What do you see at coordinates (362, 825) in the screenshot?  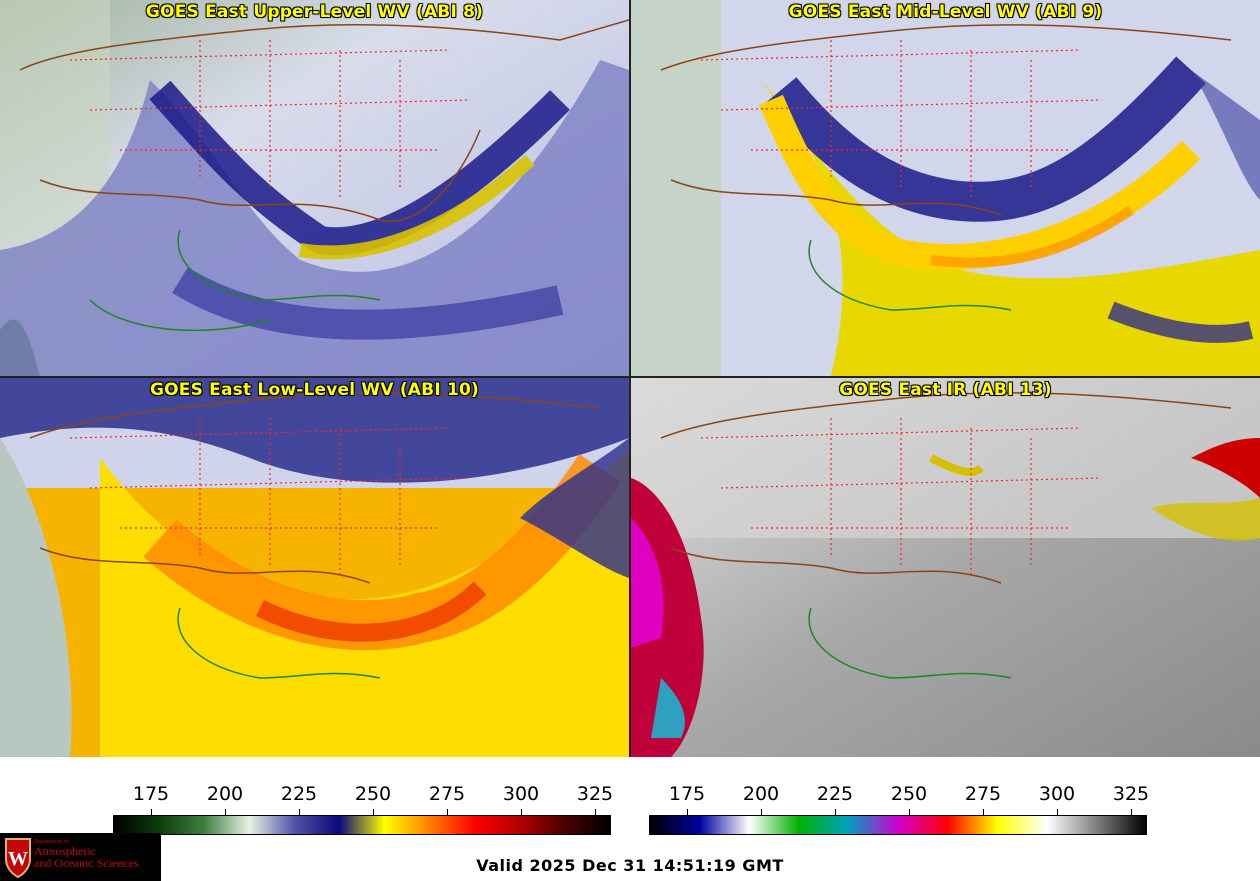 I see `colorbar-wv-gradient` at bounding box center [362, 825].